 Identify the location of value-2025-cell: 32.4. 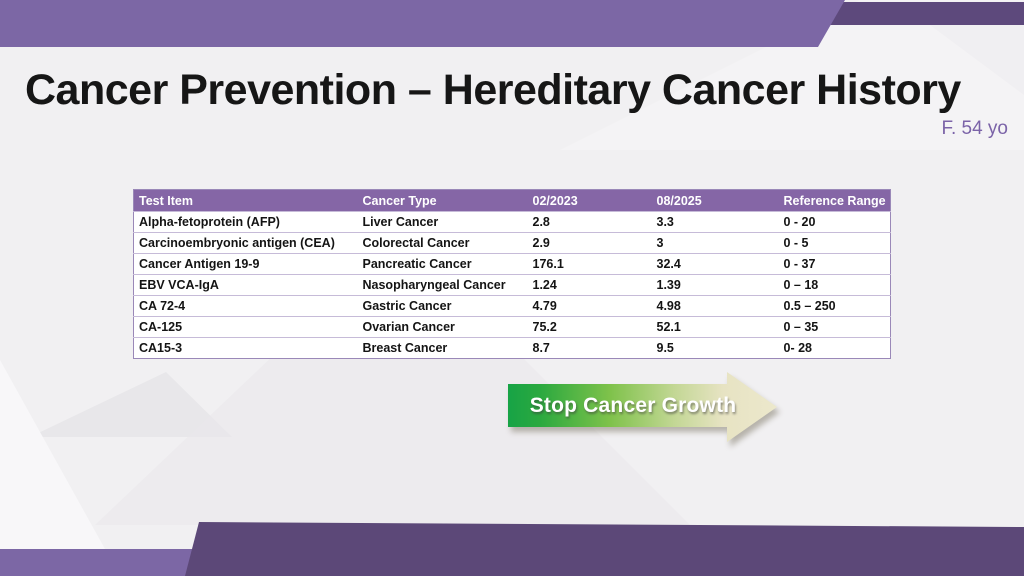
(715, 264).